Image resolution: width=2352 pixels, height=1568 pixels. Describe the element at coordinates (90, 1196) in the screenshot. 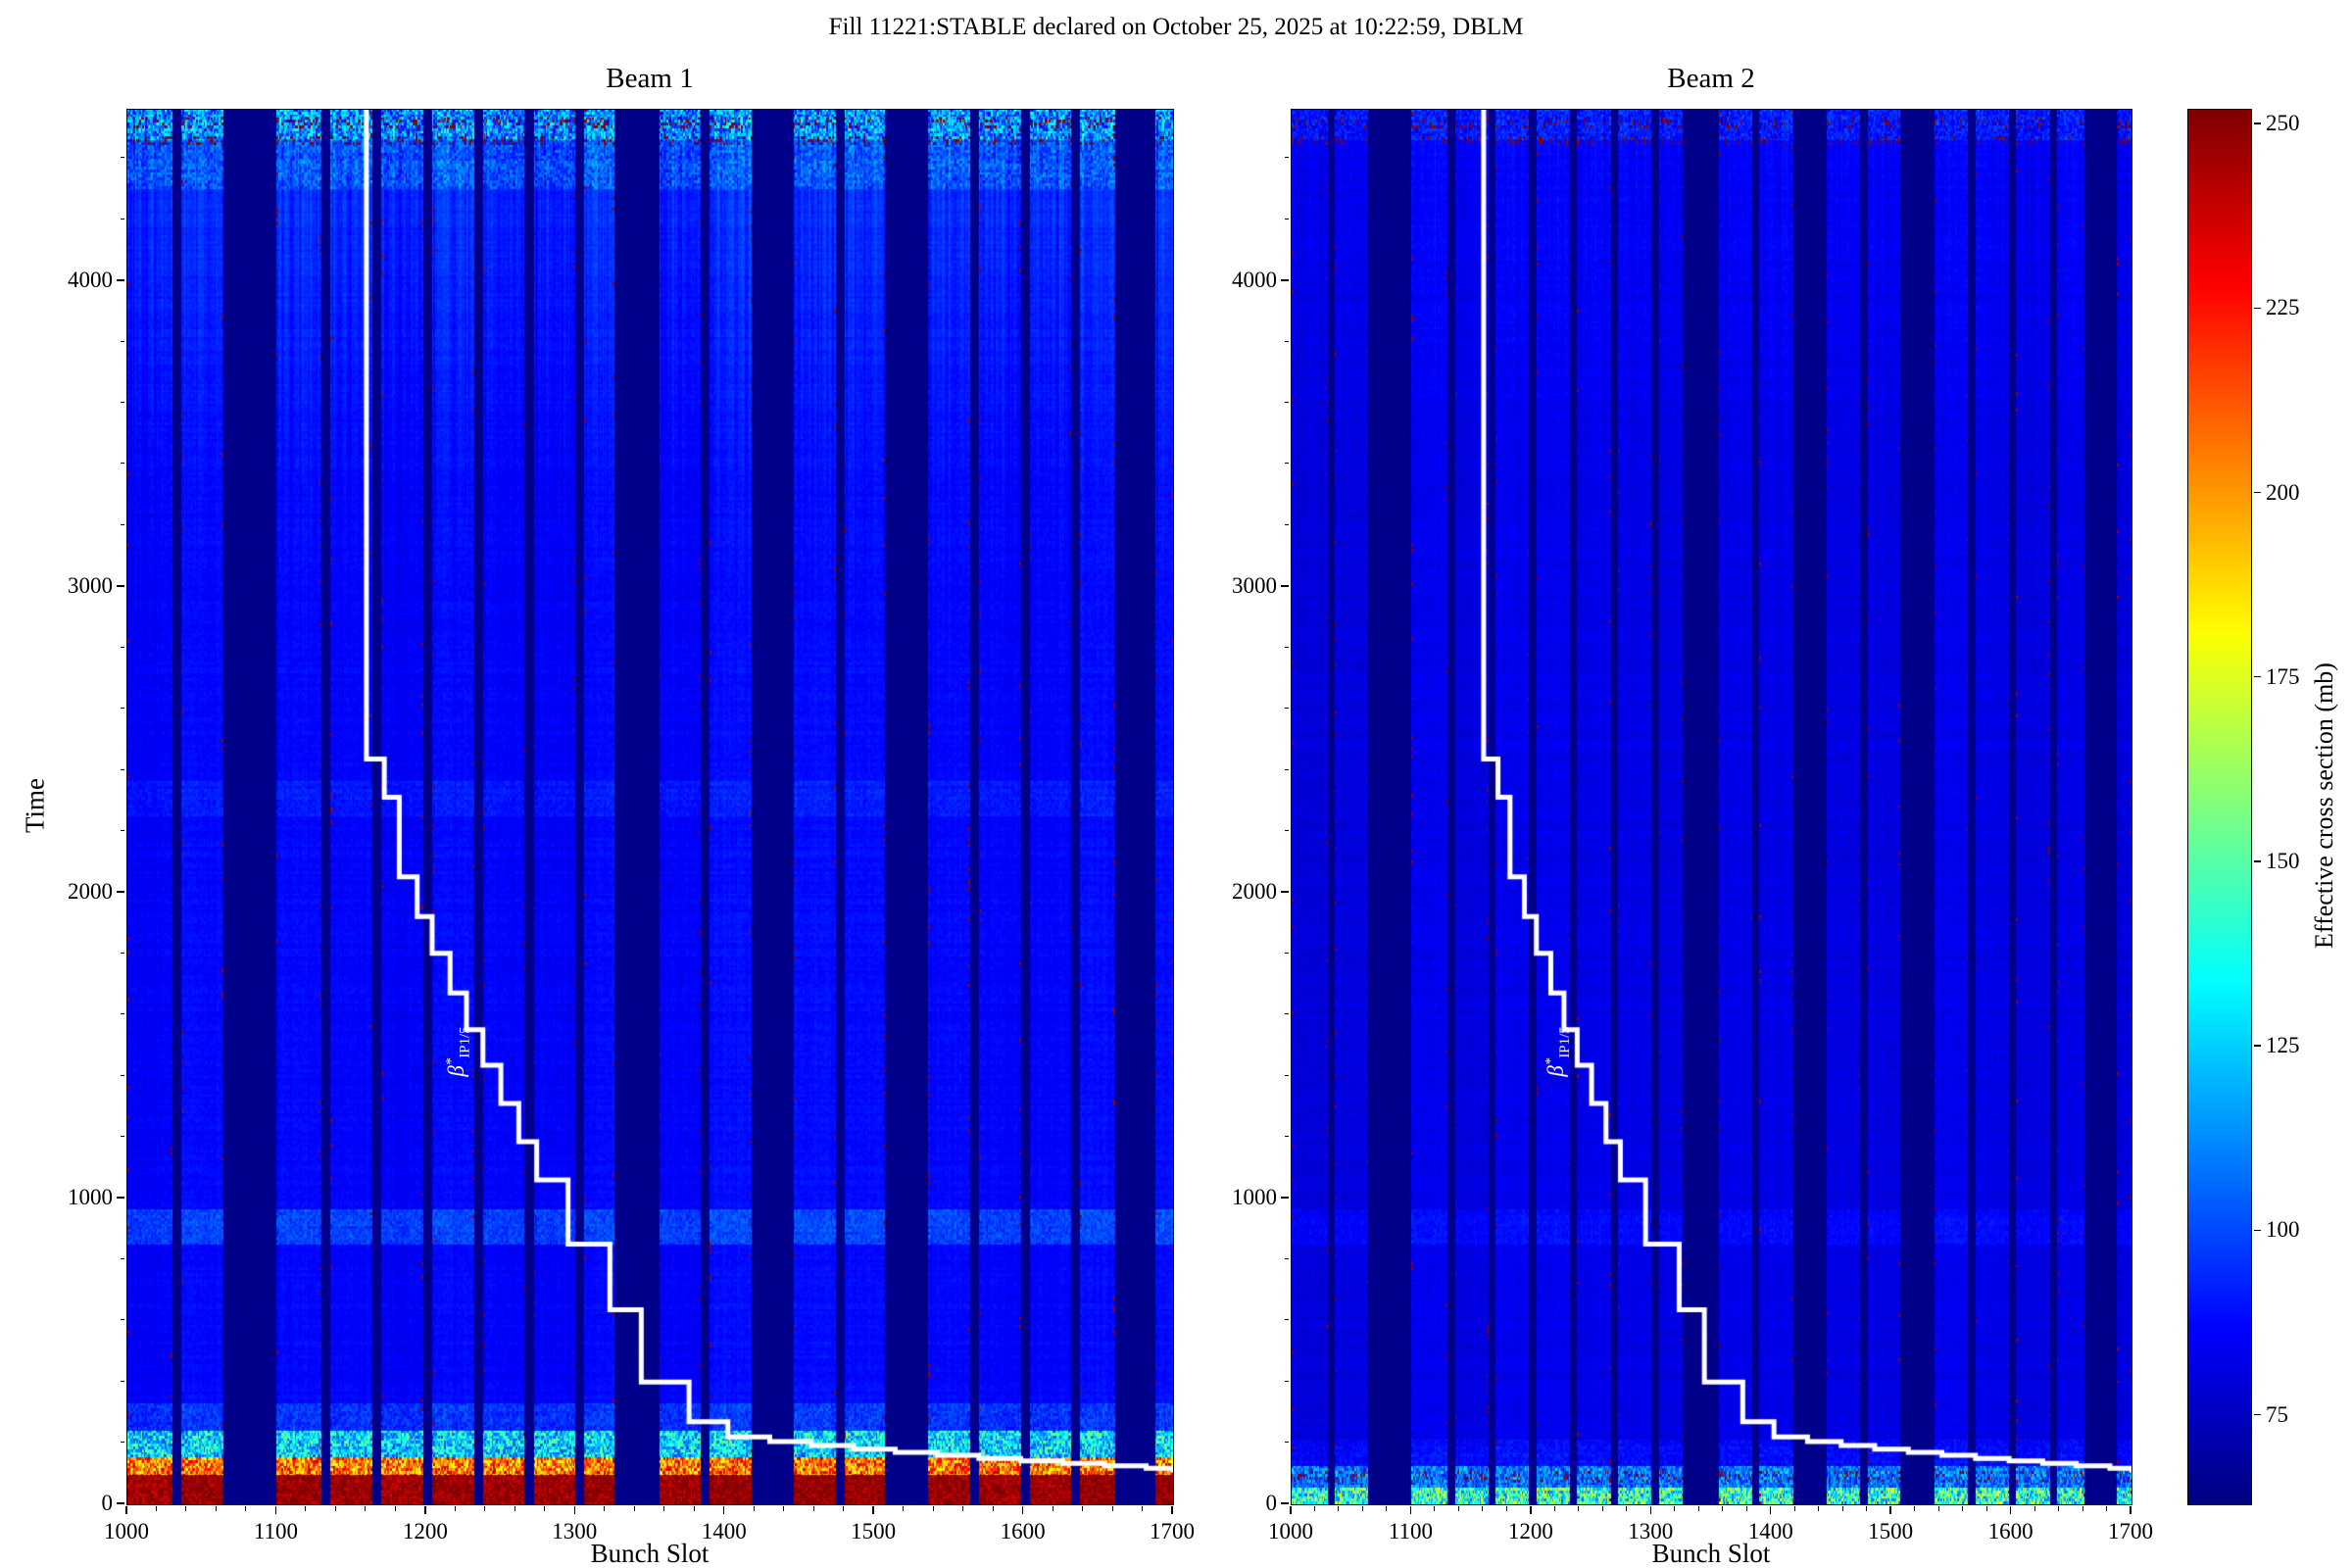

I see `y-tick-label: 1000` at that location.